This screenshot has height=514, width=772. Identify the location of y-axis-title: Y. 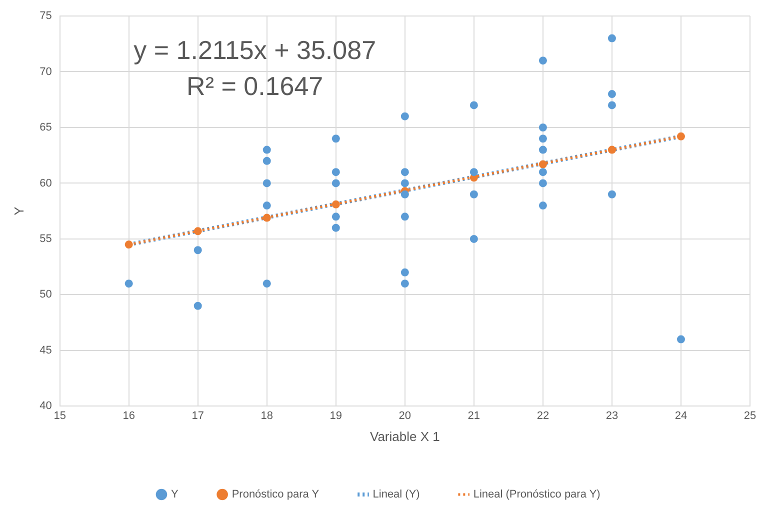
(18, 211).